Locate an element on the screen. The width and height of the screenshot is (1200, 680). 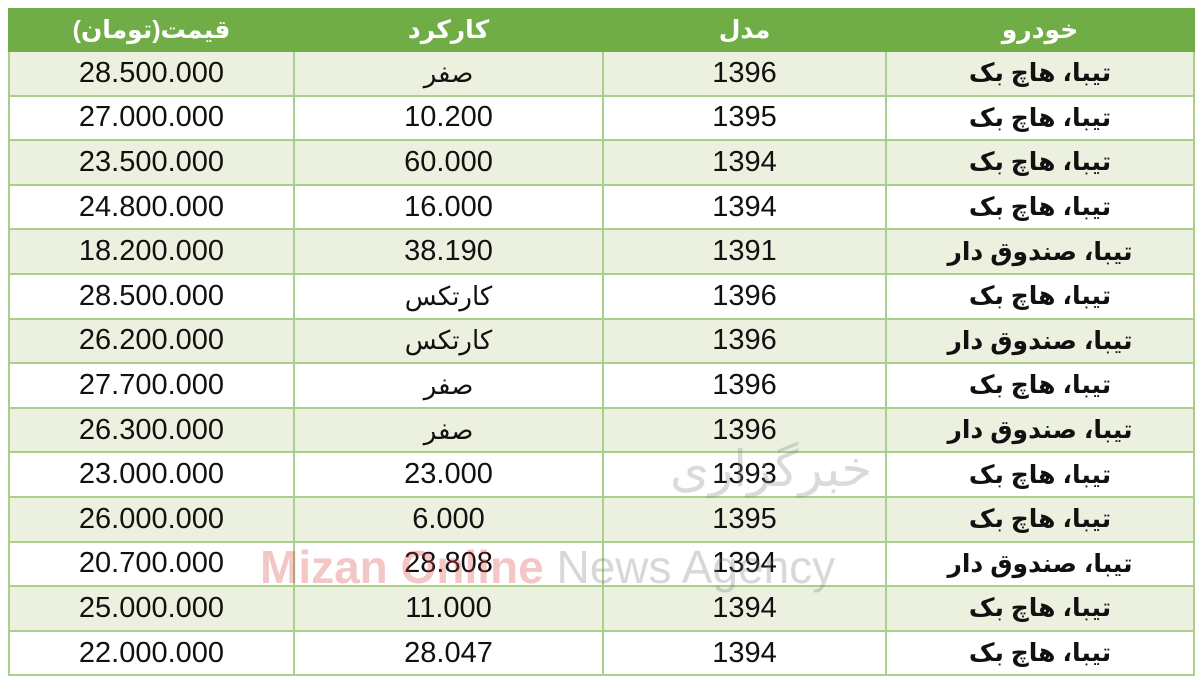
table-row: 28.500.000 صفر 1396 تیبا، هاچ بک is located at coordinates (601, 73).